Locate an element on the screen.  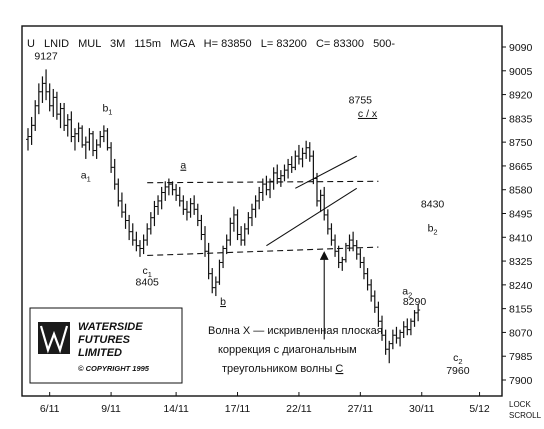
y-tick-label: 8070 is located at coordinates (521, 333).